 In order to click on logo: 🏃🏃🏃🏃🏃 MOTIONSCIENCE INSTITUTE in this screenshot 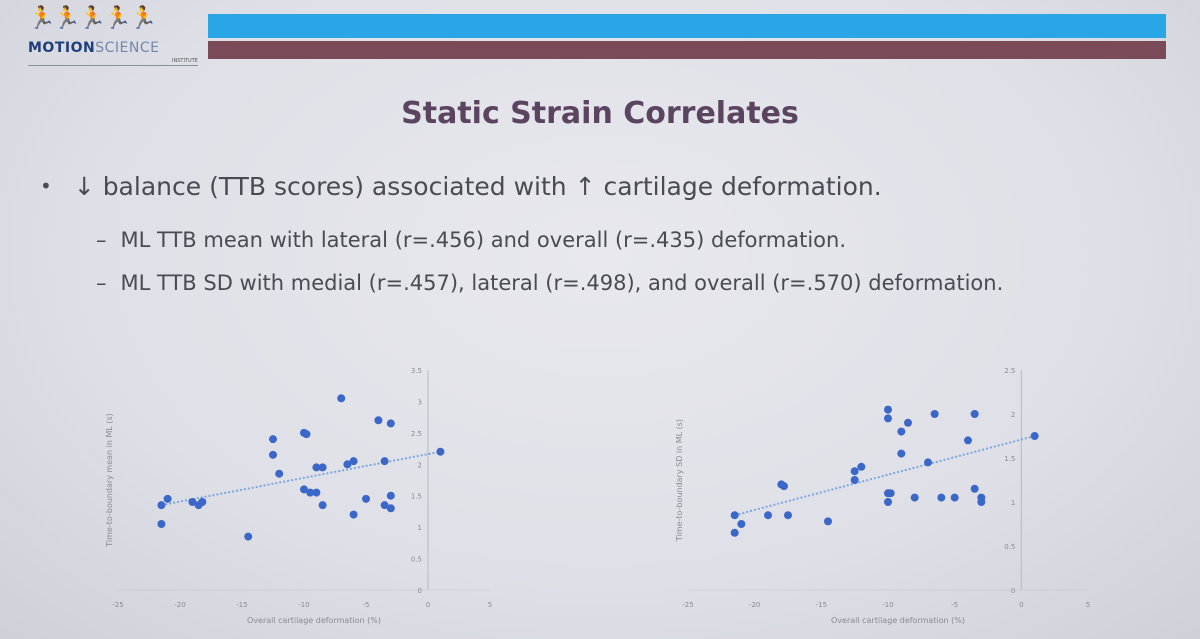, I will do `click(112, 37)`.